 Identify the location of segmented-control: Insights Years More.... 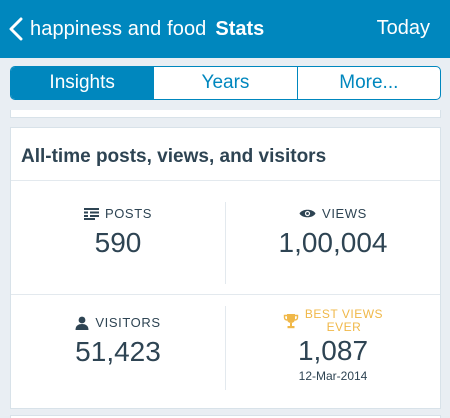
(225, 83).